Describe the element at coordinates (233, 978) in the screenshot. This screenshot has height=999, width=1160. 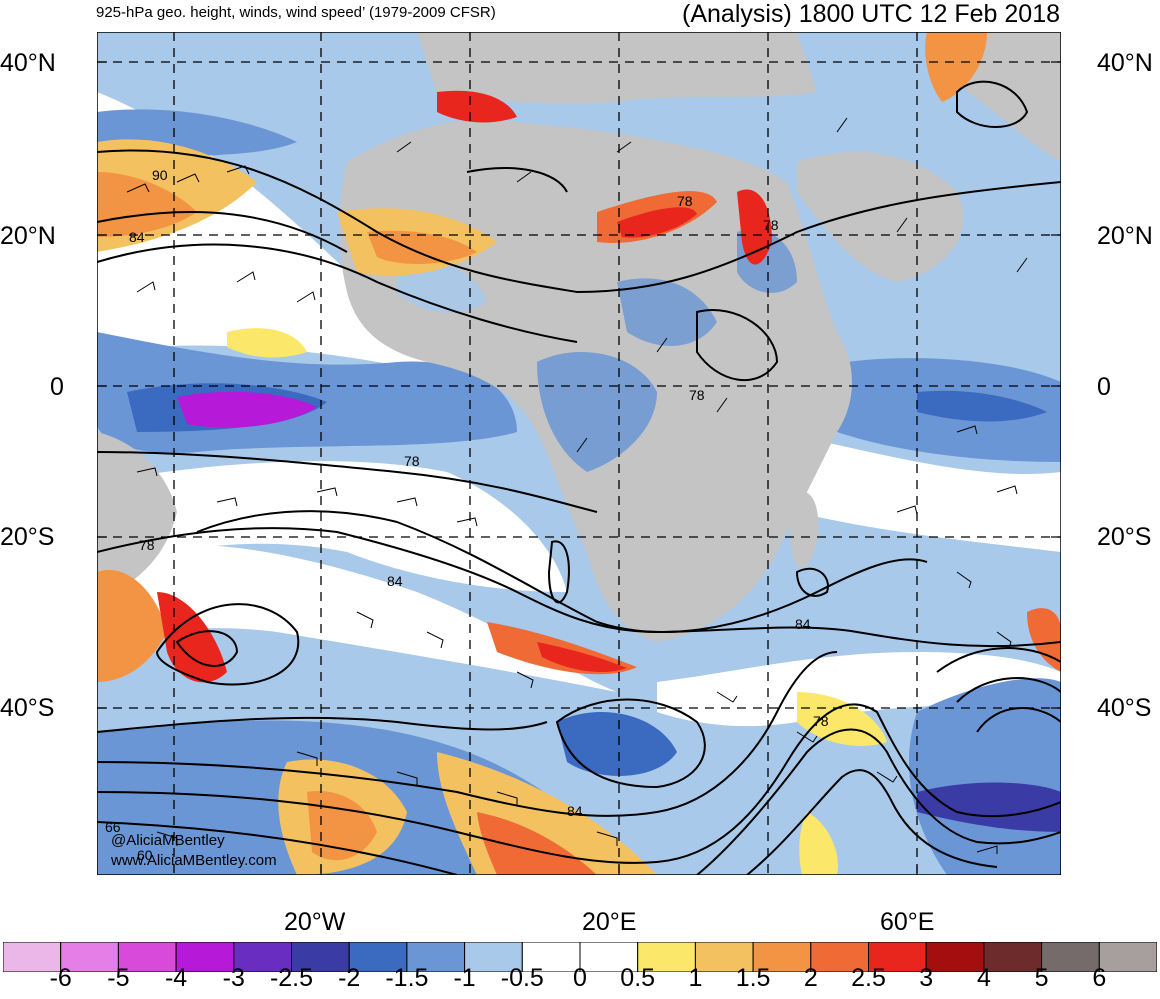
I see `colorbar-label: -3` at that location.